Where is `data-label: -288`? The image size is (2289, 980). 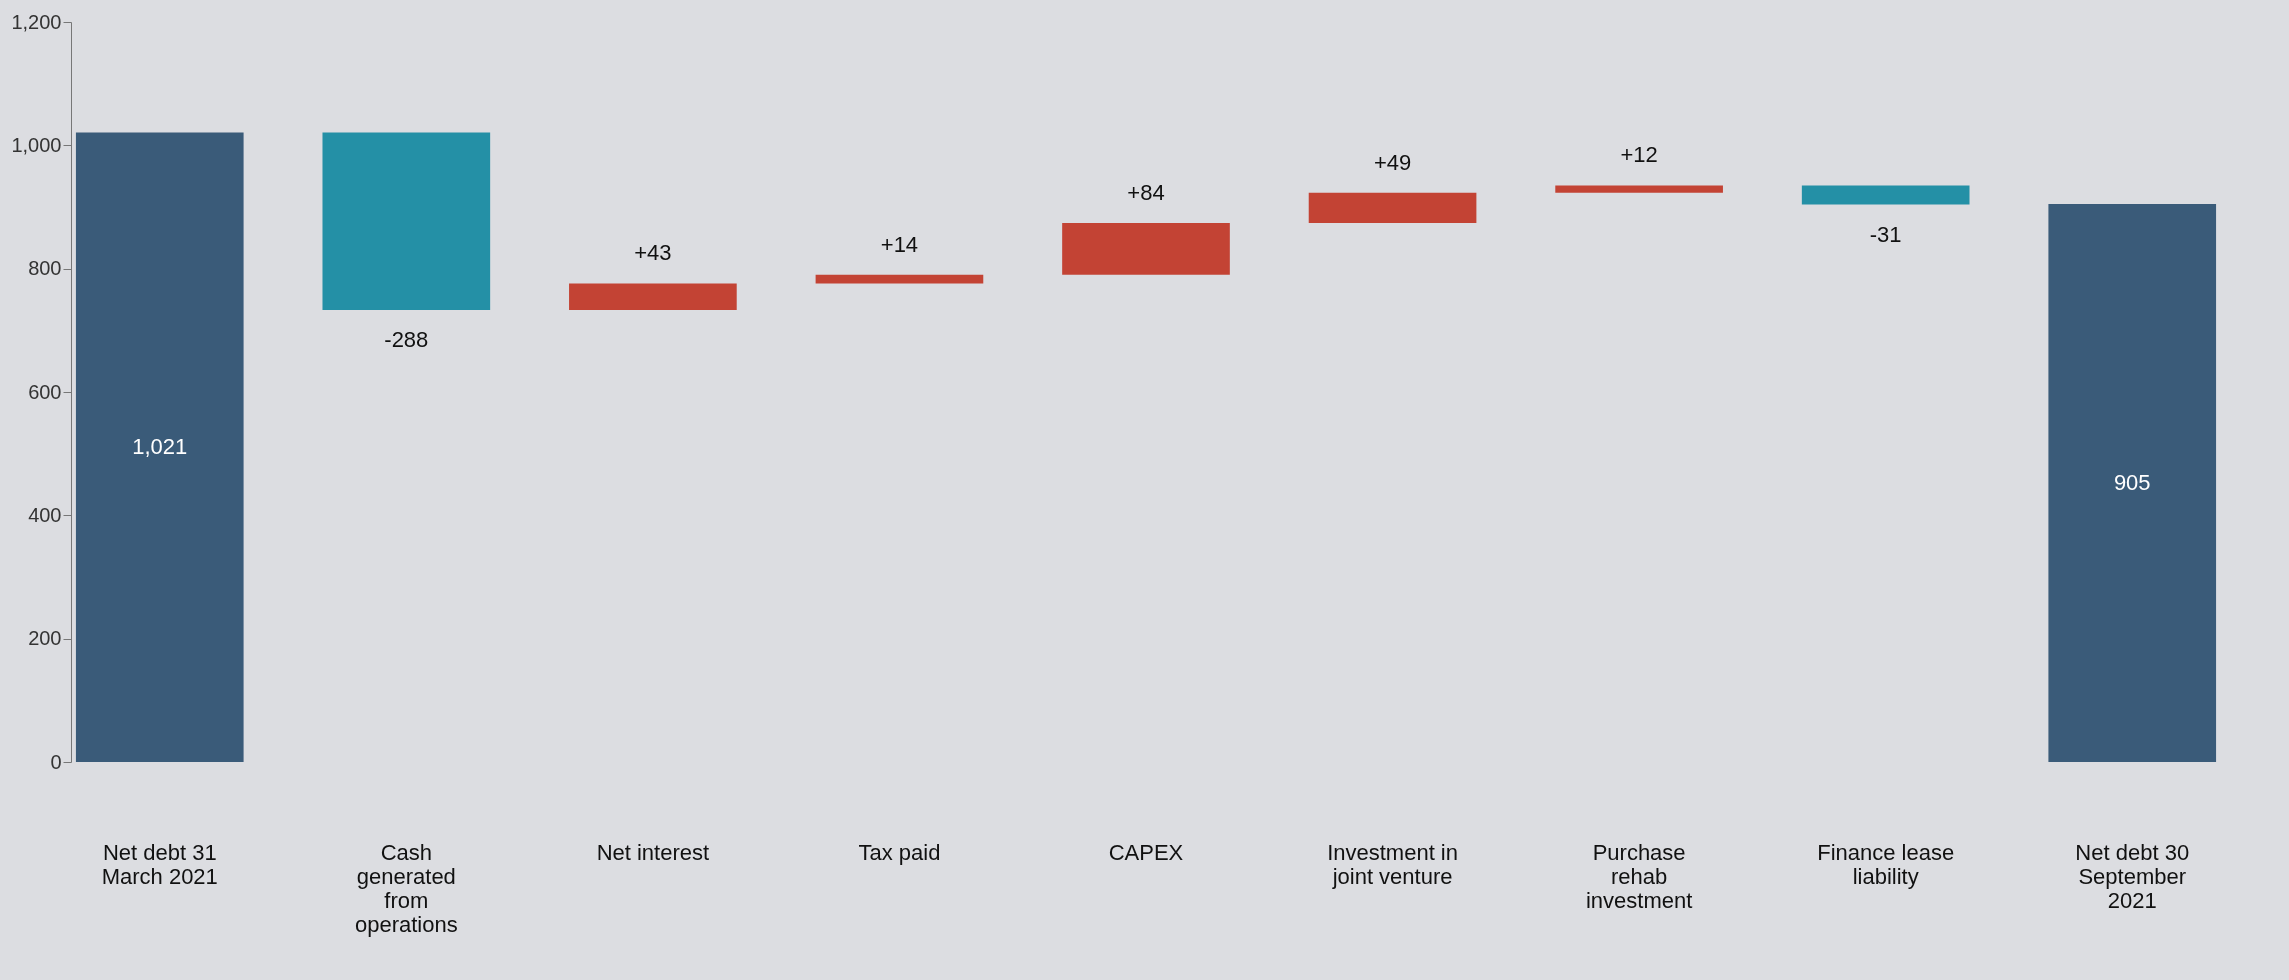
data-label: -288 is located at coordinates (406, 339).